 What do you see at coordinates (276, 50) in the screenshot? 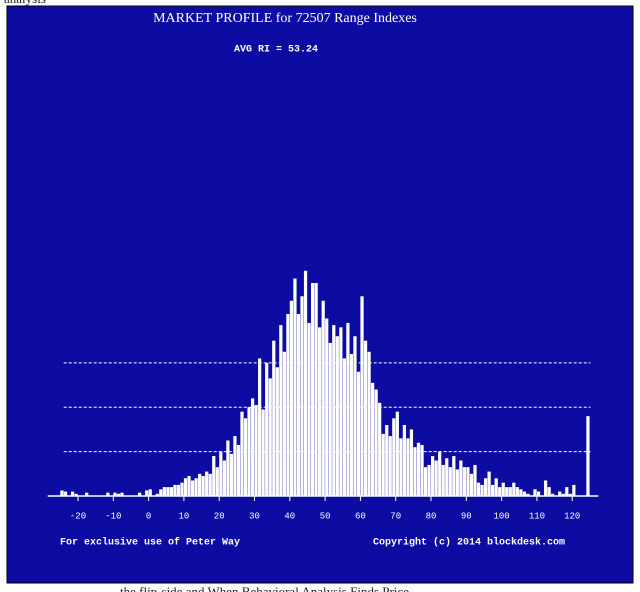
I see `chart-subtitle: AVG RI = 53.24` at bounding box center [276, 50].